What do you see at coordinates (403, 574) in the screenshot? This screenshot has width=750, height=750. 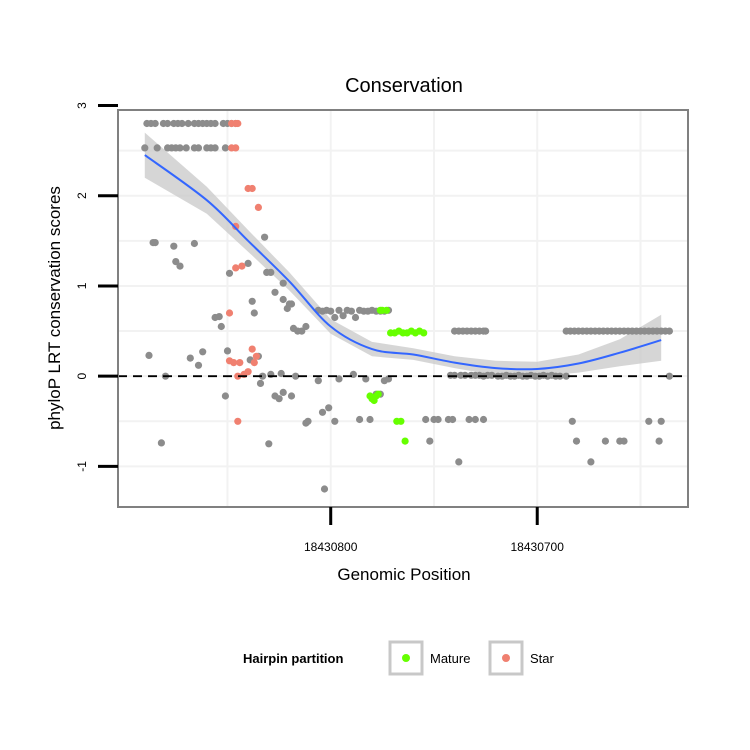 I see `x-axis-label: Genomic Position` at bounding box center [403, 574].